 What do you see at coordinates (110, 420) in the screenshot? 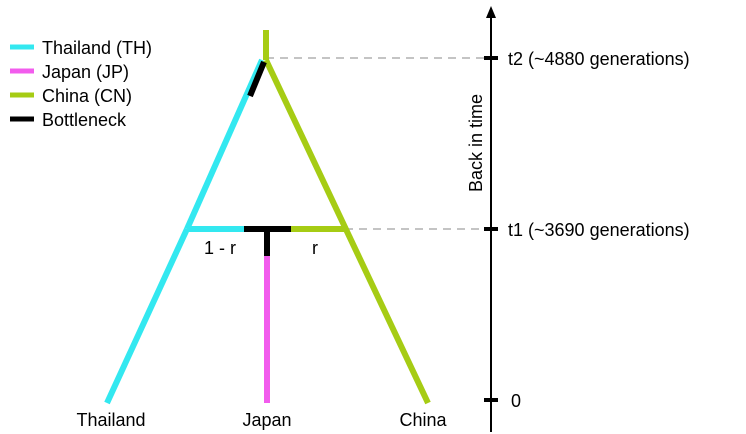
I see `population-label-thailand: Thailand` at bounding box center [110, 420].